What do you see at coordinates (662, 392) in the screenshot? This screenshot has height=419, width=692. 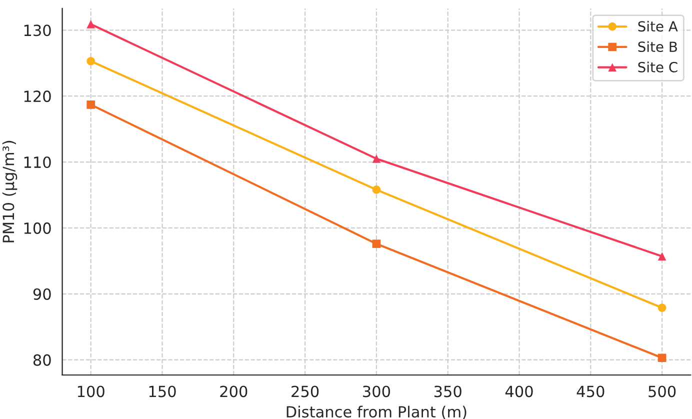 I see `x-tick-label: 500` at bounding box center [662, 392].